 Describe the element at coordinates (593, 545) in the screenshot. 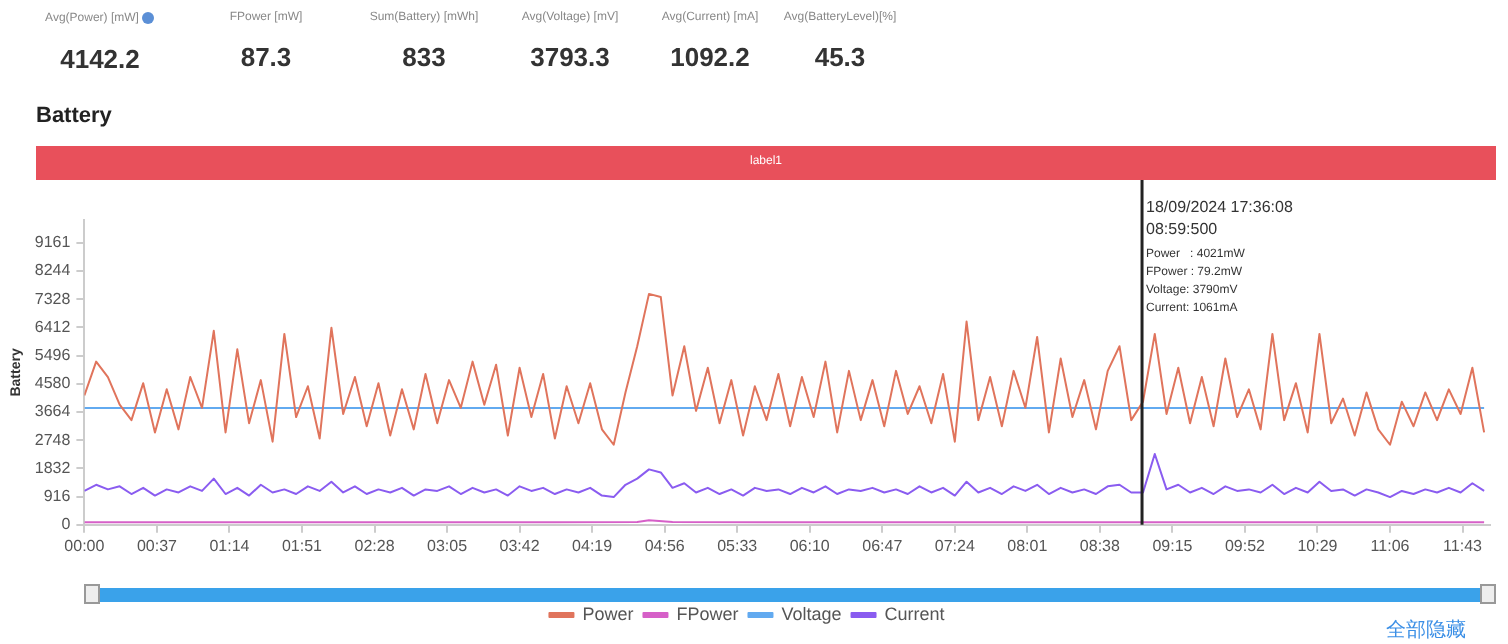

I see `x-tick-label: 04:19` at that location.